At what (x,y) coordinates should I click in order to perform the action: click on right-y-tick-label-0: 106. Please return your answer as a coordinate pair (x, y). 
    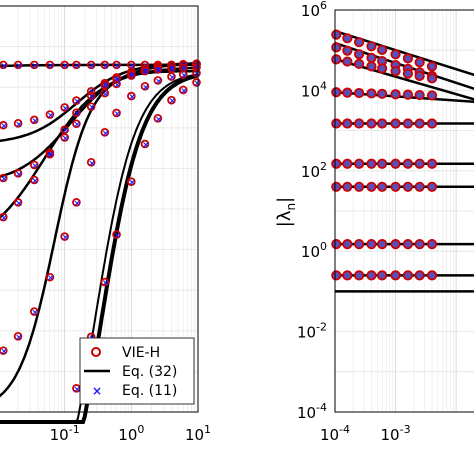
    Looking at the image, I should click on (314, 10).